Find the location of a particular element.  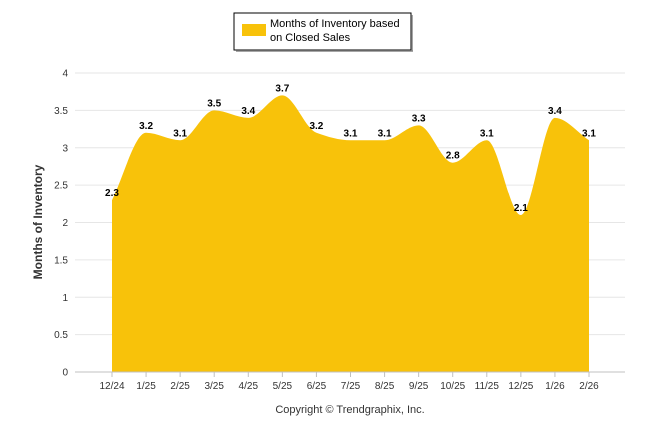

y-tick-label: 0 is located at coordinates (65, 373).